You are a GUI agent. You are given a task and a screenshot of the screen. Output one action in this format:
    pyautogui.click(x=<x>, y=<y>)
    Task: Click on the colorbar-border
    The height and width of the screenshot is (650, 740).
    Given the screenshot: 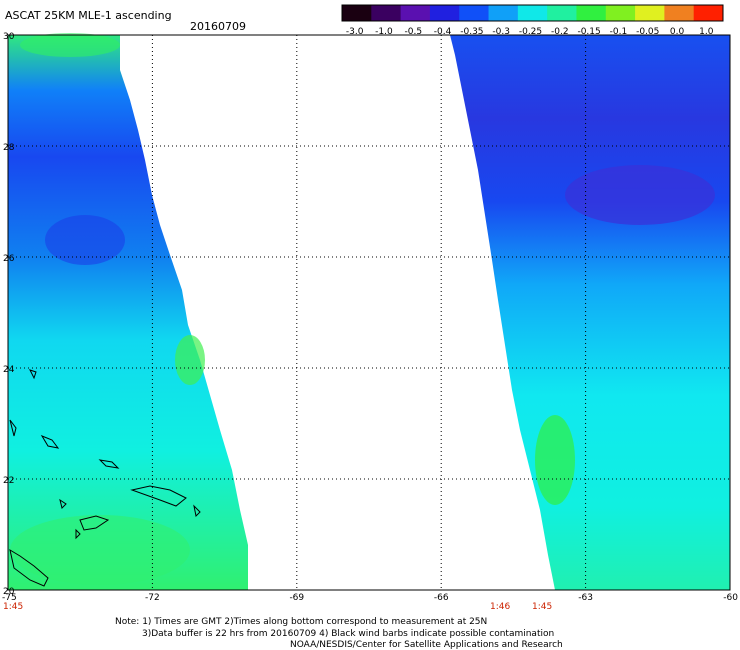 What is the action you would take?
    pyautogui.click(x=532, y=13)
    